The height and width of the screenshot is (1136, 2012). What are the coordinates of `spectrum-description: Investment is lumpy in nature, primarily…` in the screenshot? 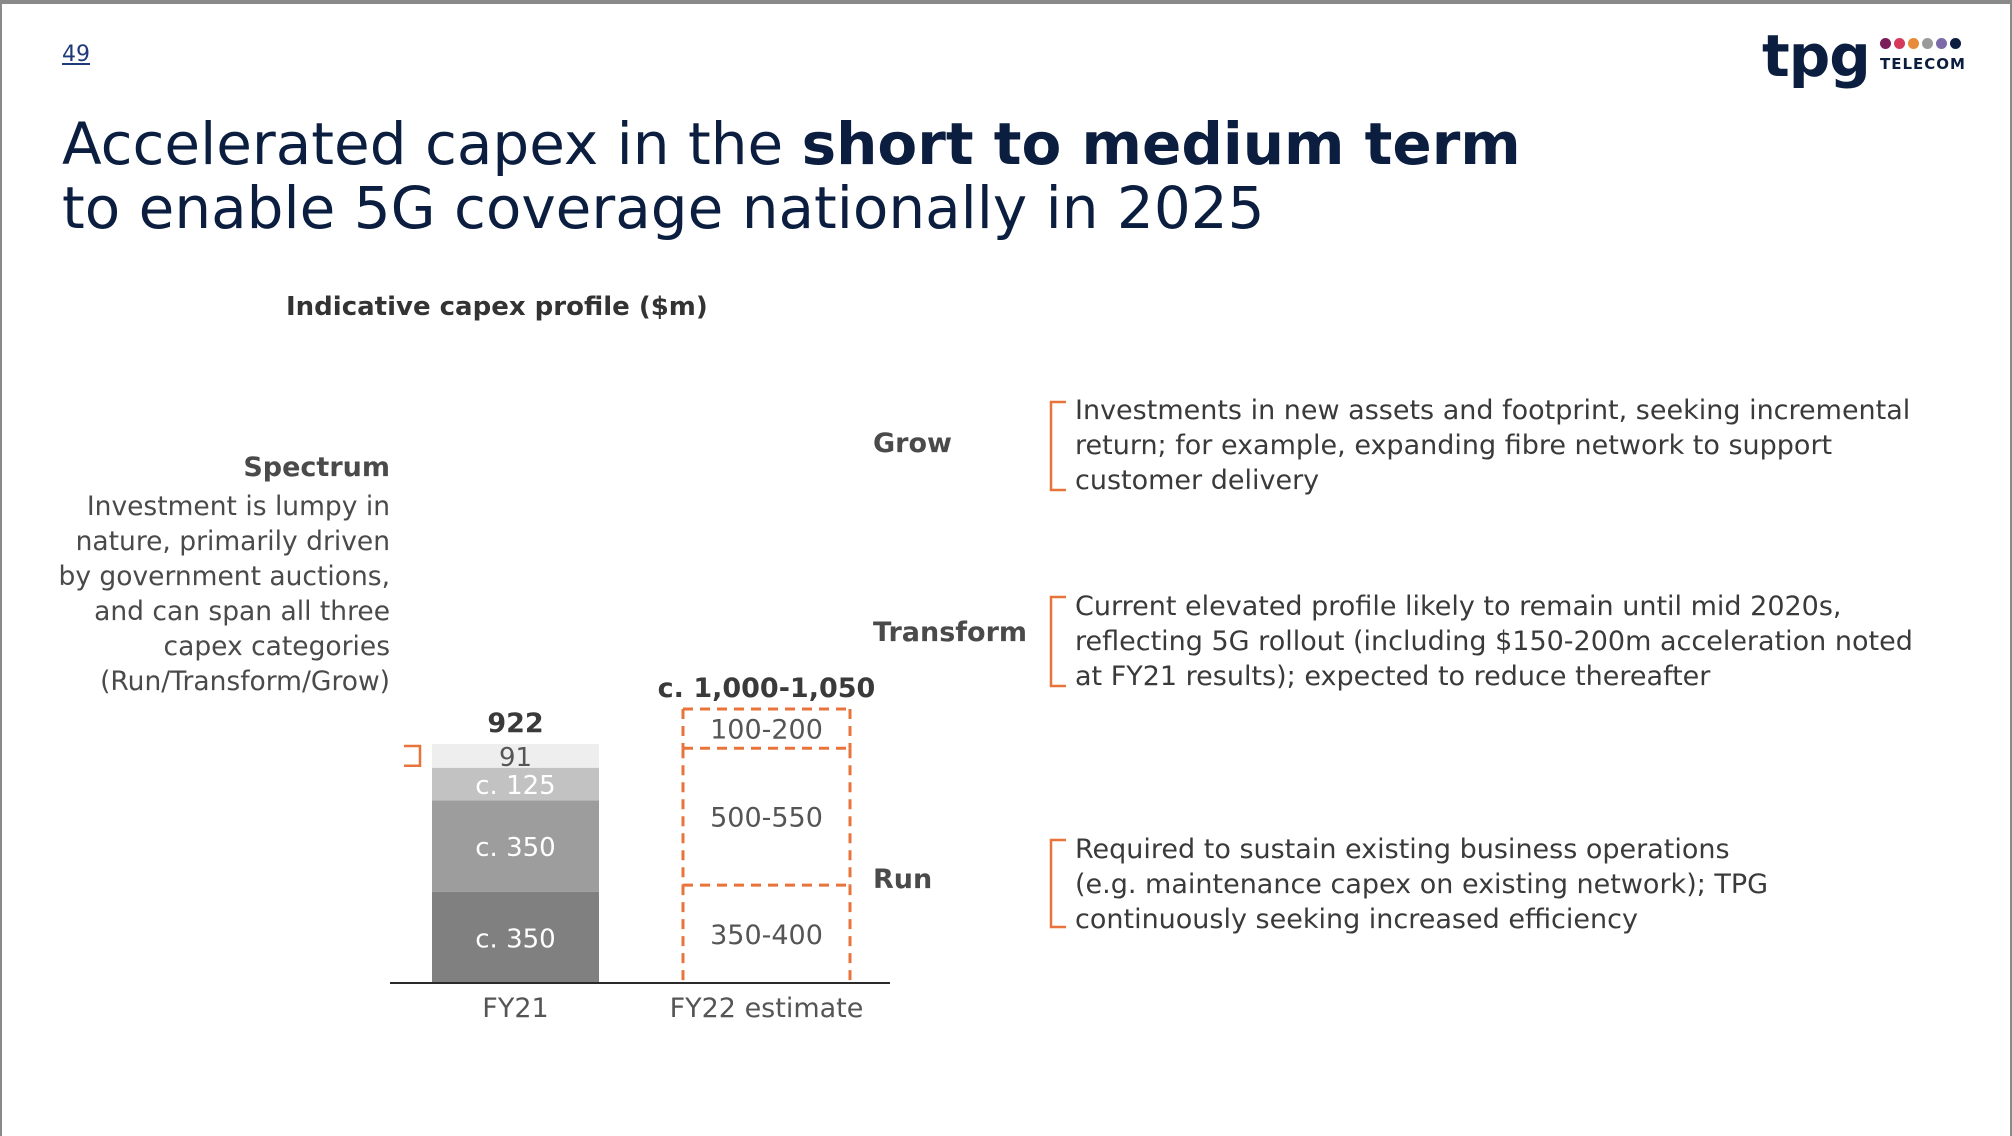 It's located at (215, 594).